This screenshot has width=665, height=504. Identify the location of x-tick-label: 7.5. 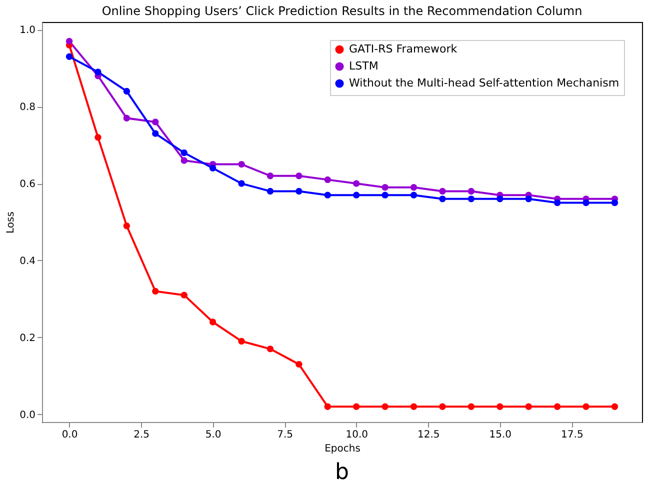
(285, 435).